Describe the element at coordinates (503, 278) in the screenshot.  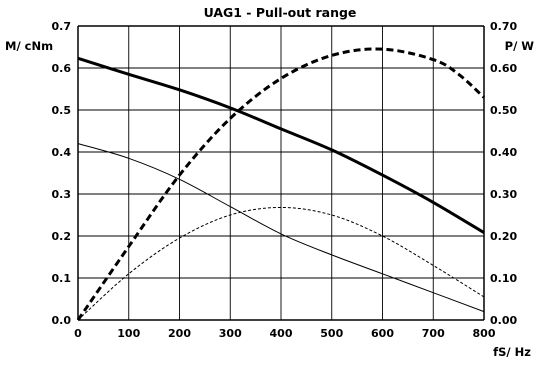
I see `y-tick-label-right: 0.10` at that location.